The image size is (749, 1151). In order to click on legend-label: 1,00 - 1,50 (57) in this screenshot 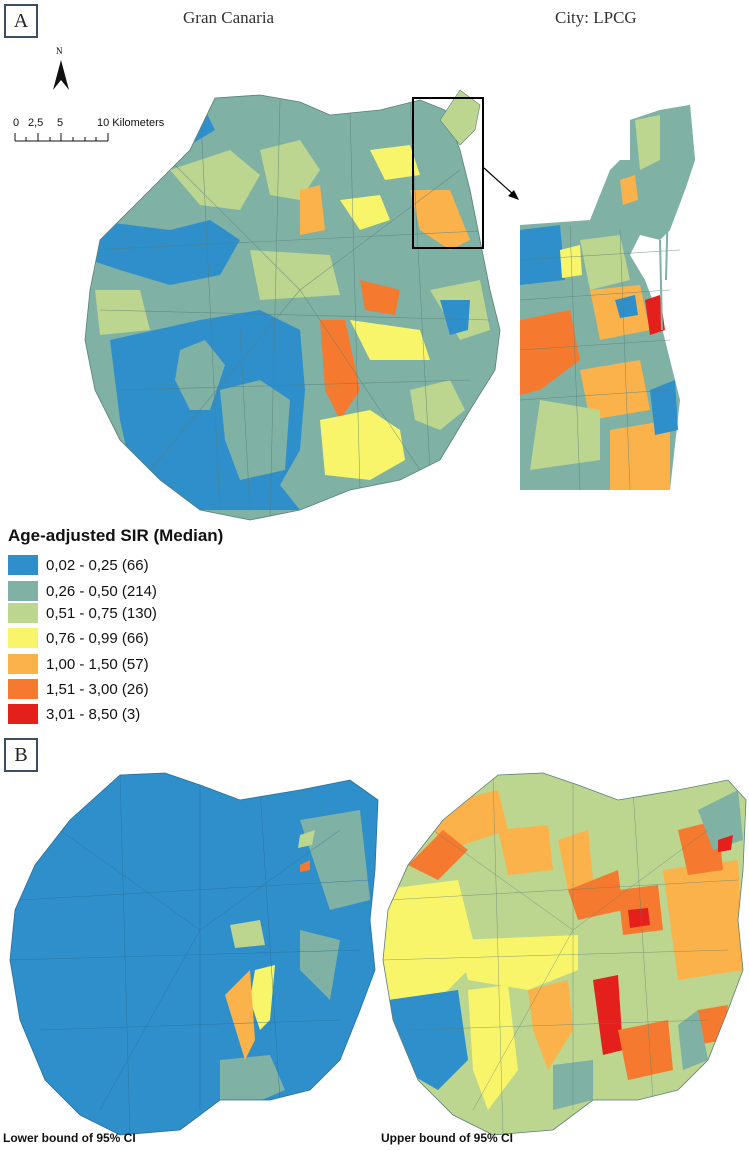, I will do `click(97, 664)`.